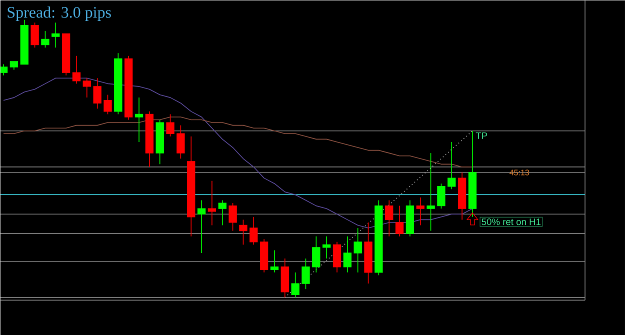  What do you see at coordinates (520, 173) in the screenshot?
I see `text: 45:13` at bounding box center [520, 173].